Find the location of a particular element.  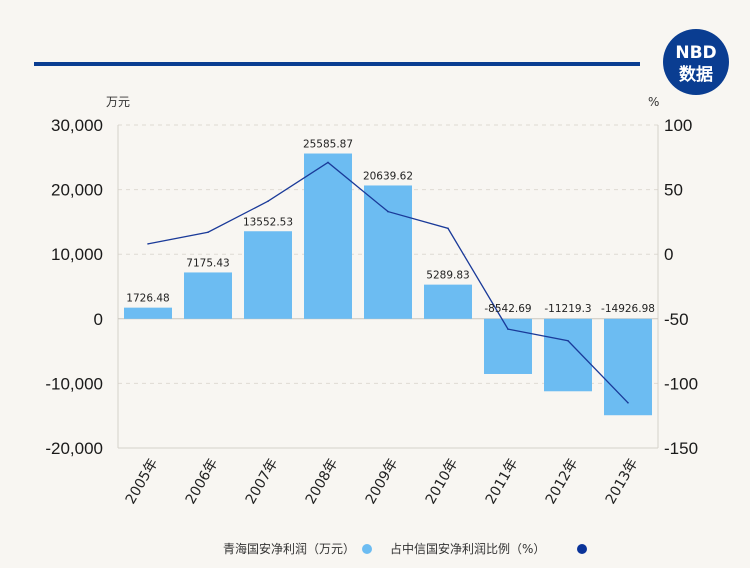

nbd-logo: NBD 数据 is located at coordinates (696, 62).